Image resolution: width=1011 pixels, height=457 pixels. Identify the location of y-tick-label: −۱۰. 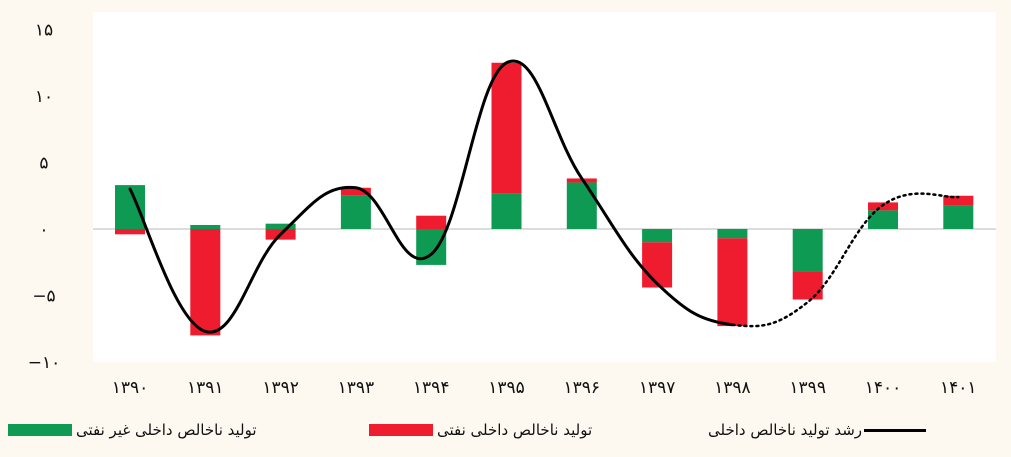
(44, 363).